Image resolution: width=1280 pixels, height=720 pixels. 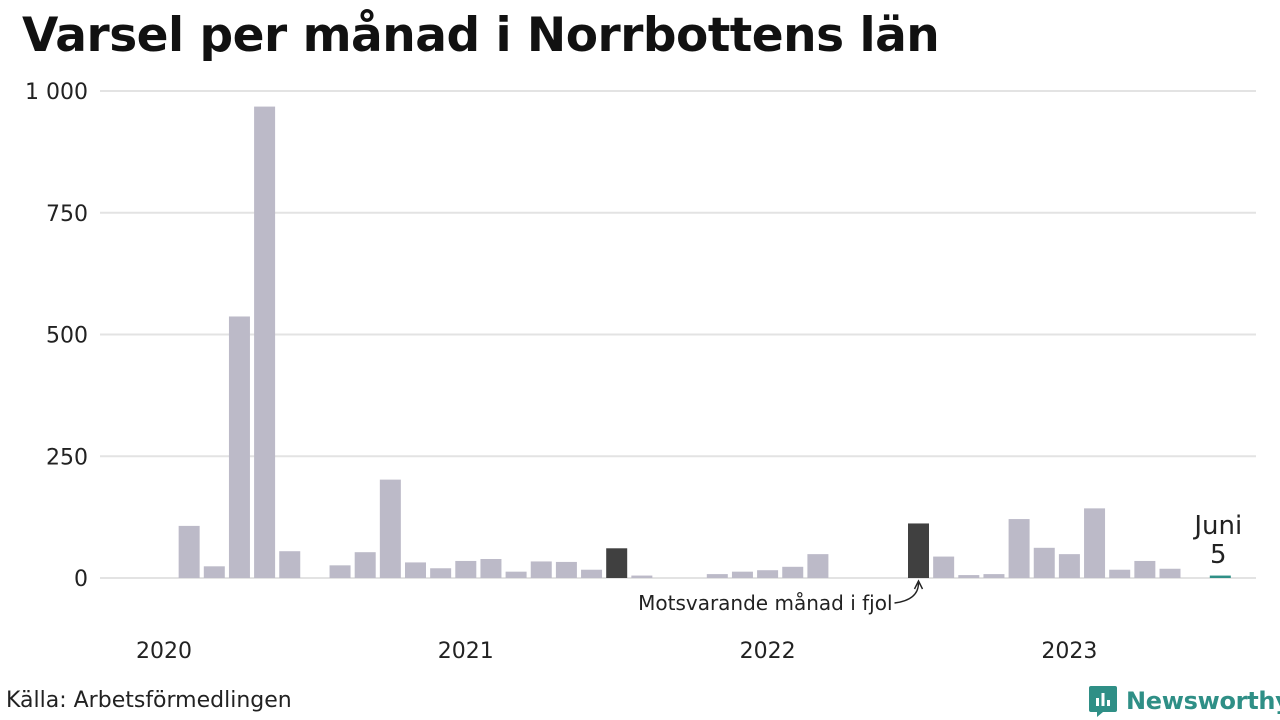 What do you see at coordinates (481, 35) in the screenshot?
I see `chart-title: Varsel per månad i Norrbottens län` at bounding box center [481, 35].